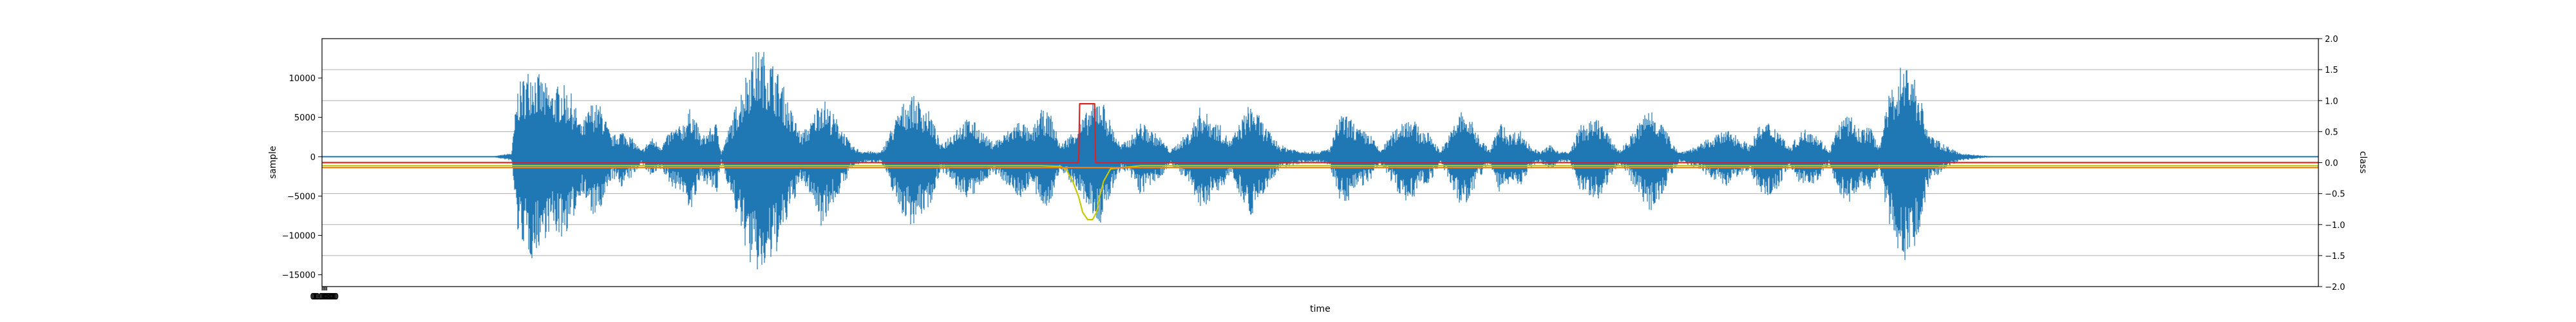  Describe the element at coordinates (2335, 256) in the screenshot. I see `y-right-tick-label: −1.5` at that location.